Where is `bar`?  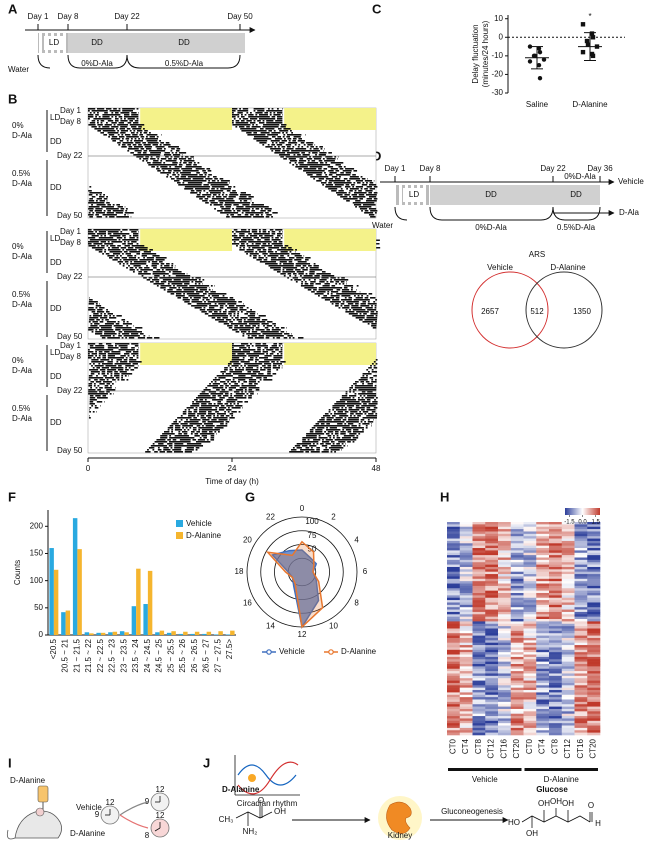
bar is located at coordinates (110, 633).